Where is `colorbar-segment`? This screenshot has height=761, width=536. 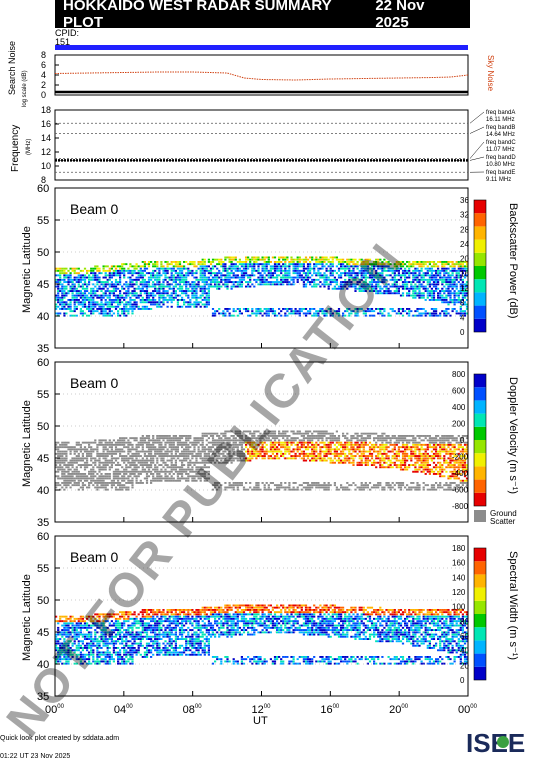
colorbar-segment is located at coordinates (480, 259).